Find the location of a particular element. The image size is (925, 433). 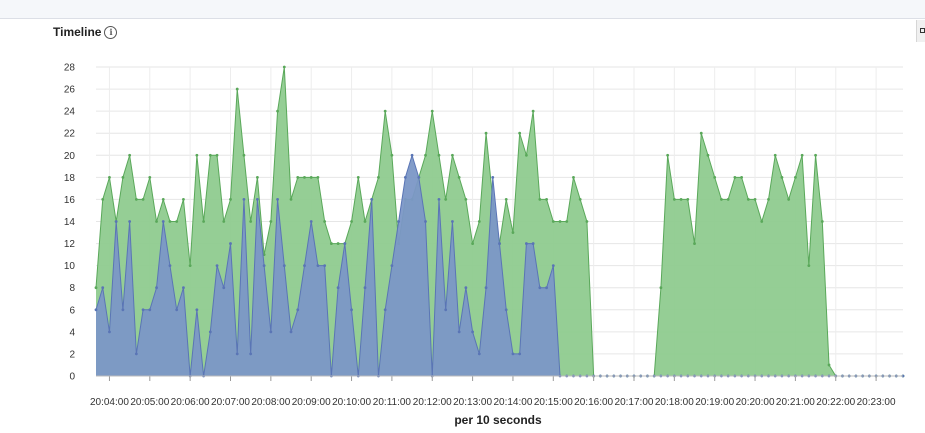

x-tick-label: 20:10:00 is located at coordinates (351, 402).